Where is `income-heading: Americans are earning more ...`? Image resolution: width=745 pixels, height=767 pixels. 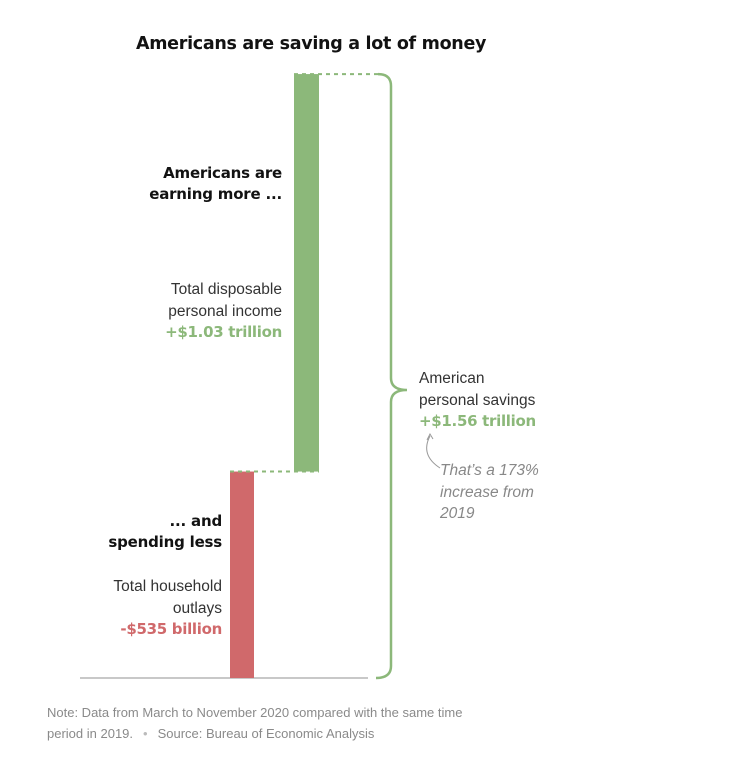 income-heading: Americans are earning more ... is located at coordinates (215, 184).